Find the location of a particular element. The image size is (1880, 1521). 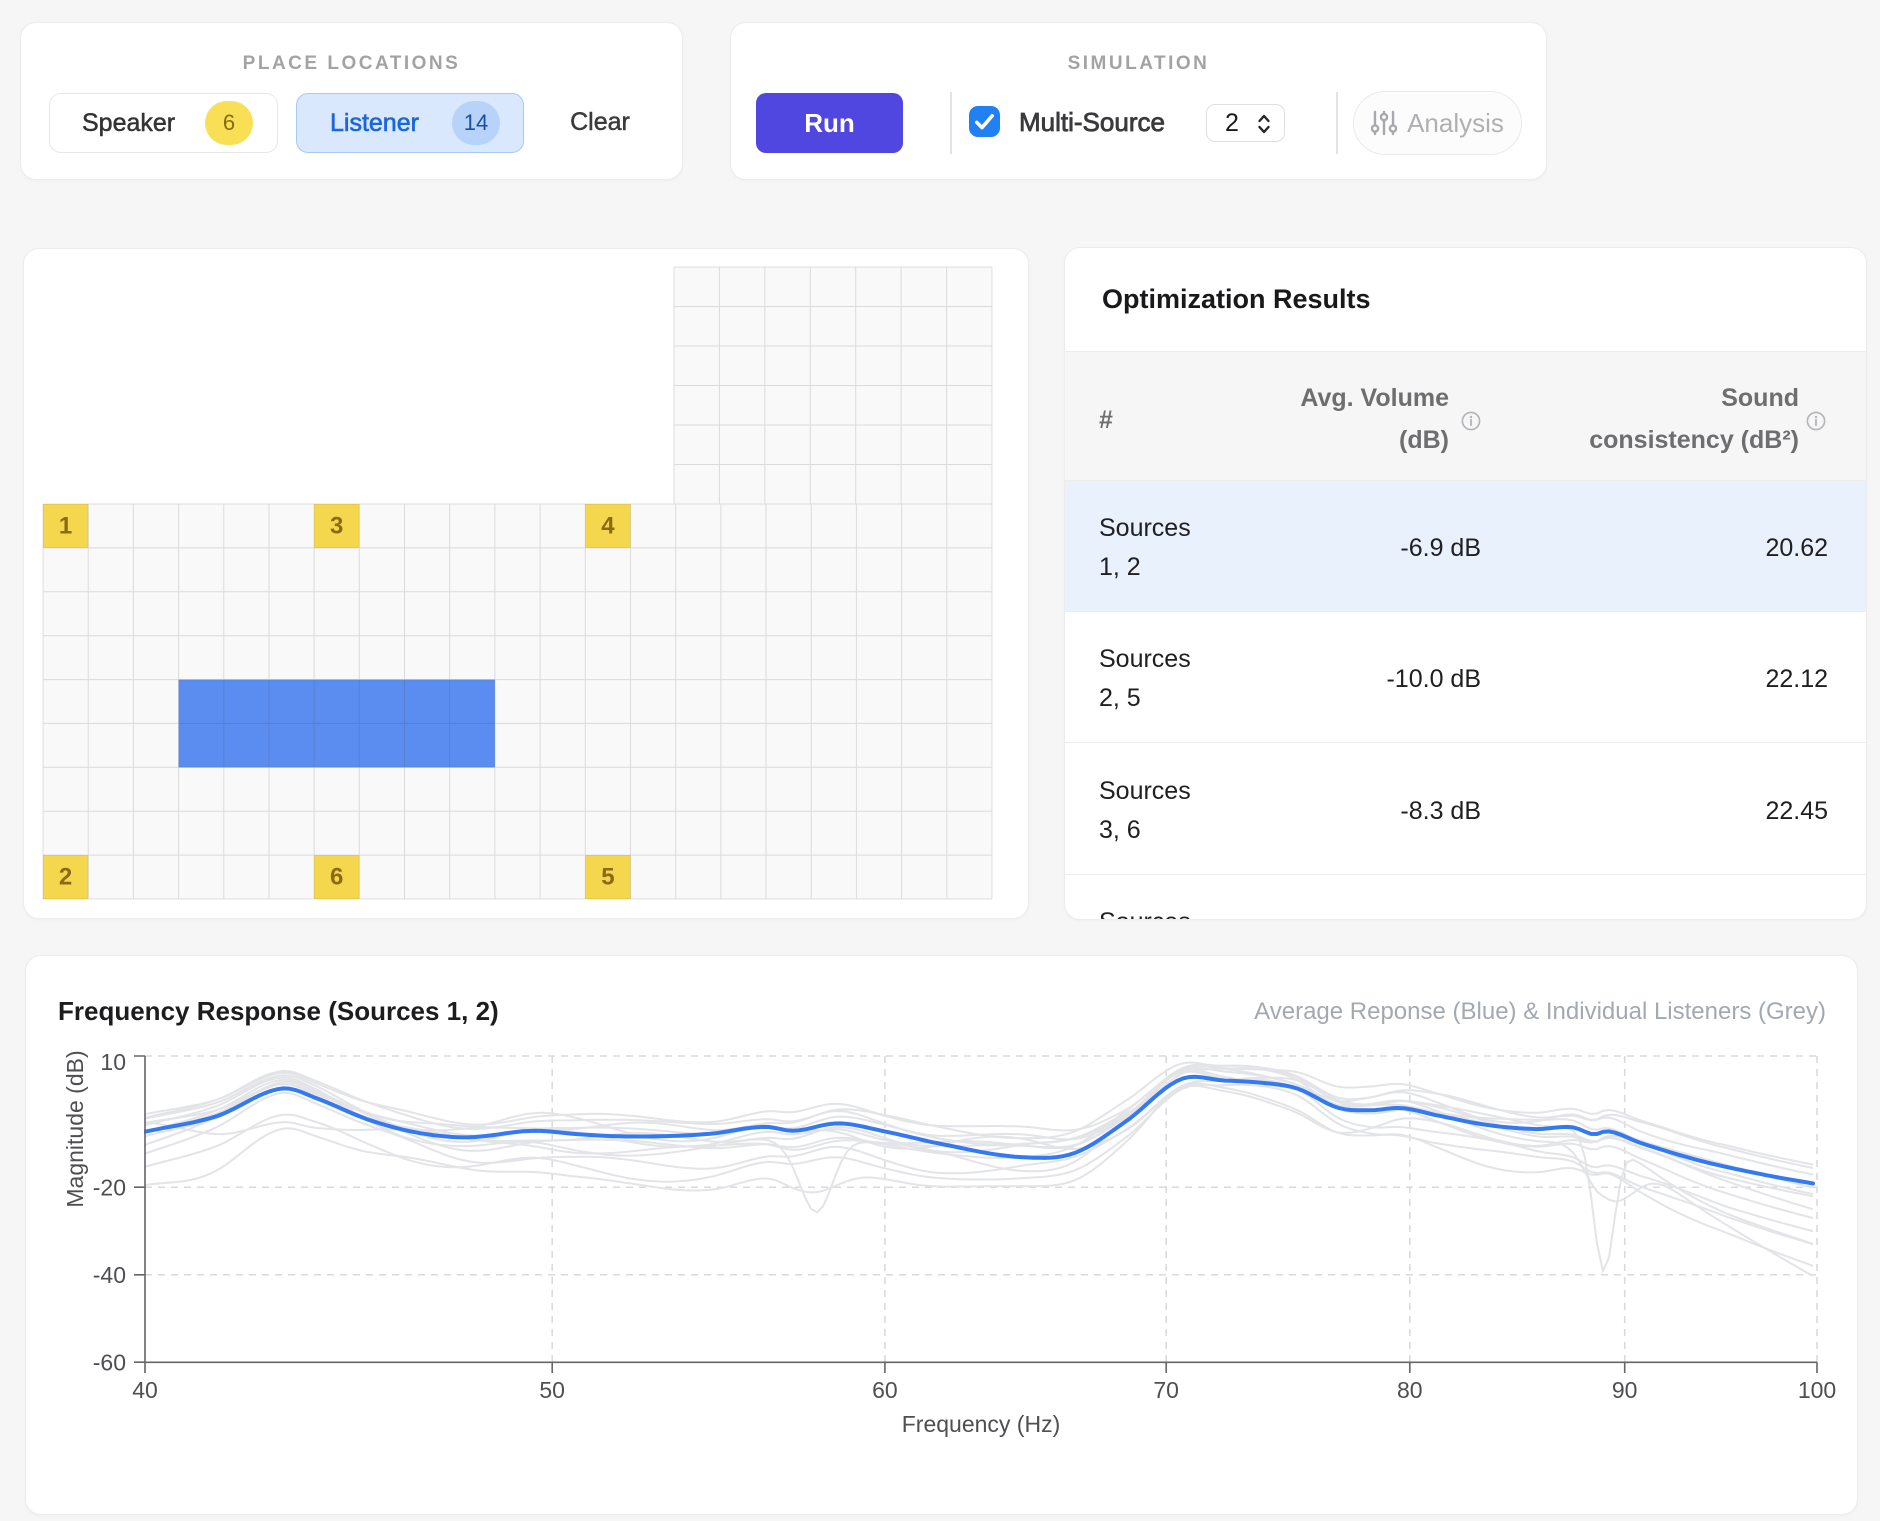

svg-text: 90 is located at coordinates (1625, 1390).